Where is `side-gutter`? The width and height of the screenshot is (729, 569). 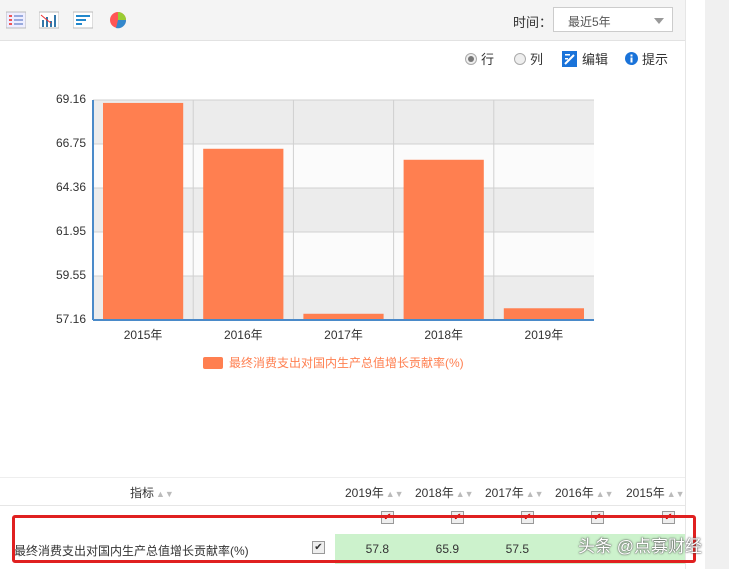 side-gutter is located at coordinates (695, 284).